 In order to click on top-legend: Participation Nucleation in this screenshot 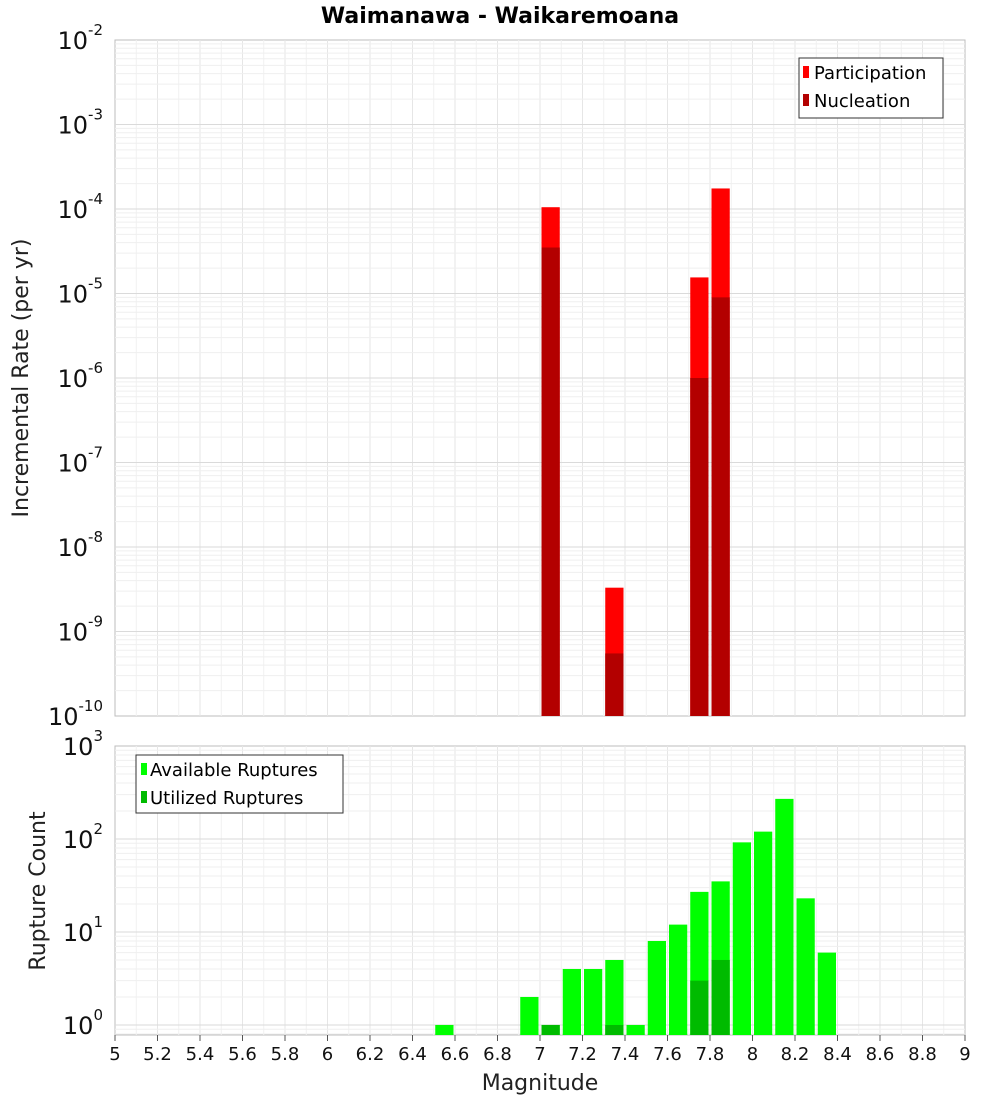, I will do `click(871, 88)`.